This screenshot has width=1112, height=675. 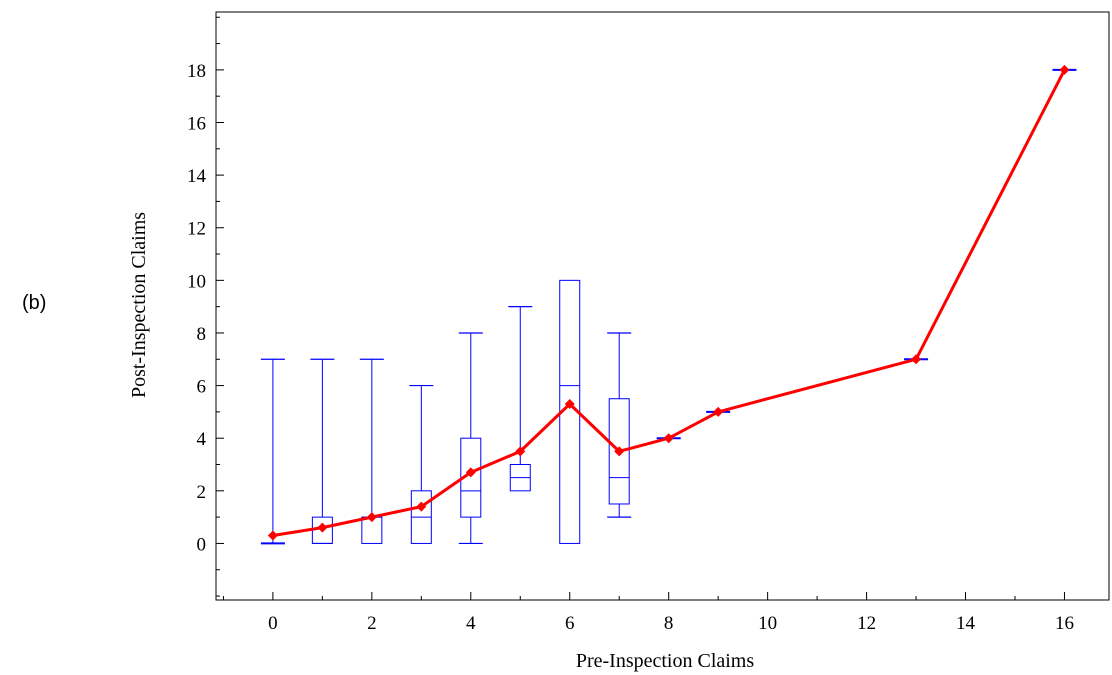 What do you see at coordinates (205, 308) in the screenshot?
I see `y-axis-ticks: 0 2 4 6 8 10 12 14 16 18` at bounding box center [205, 308].